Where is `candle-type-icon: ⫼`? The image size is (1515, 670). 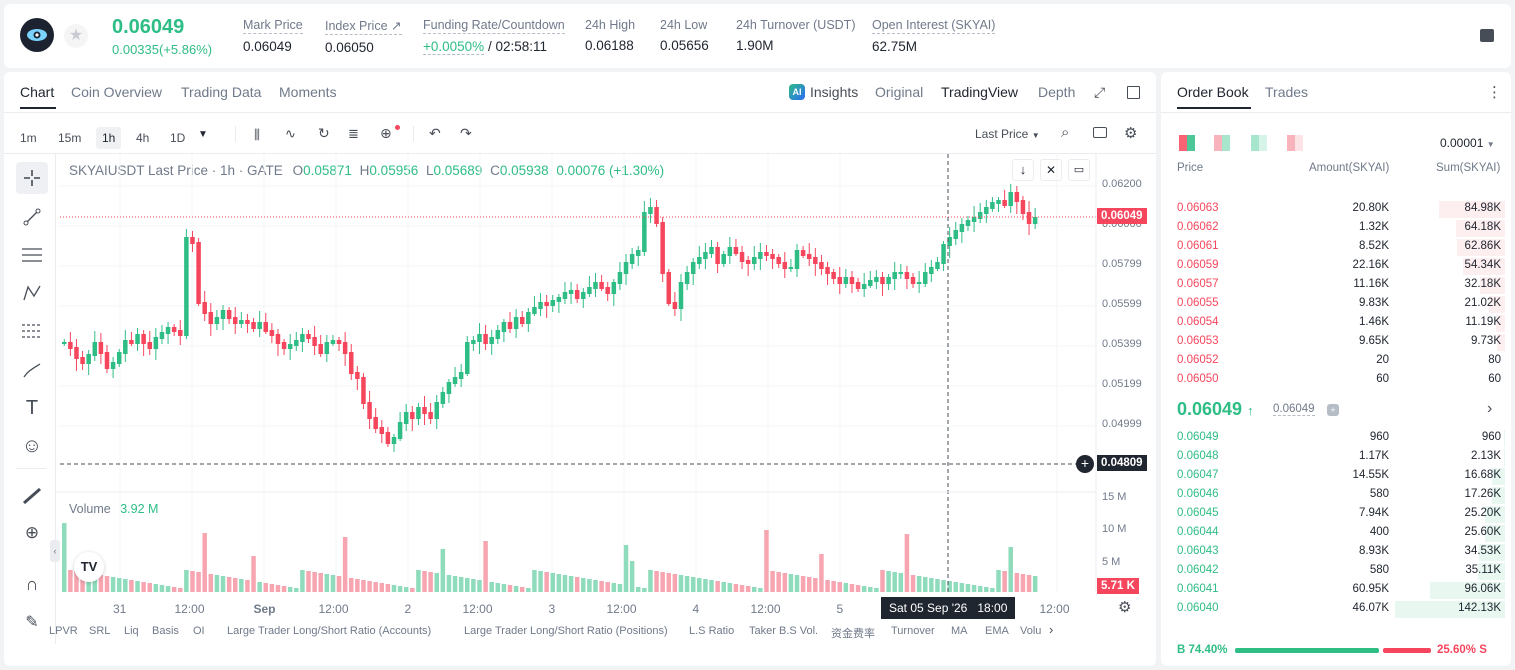
candle-type-icon: ⫼ is located at coordinates (257, 134).